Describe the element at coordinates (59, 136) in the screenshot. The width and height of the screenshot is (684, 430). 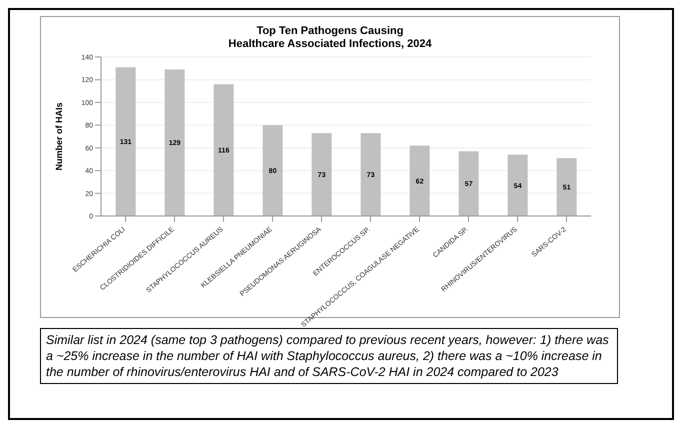
I see `y-axis-title: Number of HAIs` at that location.